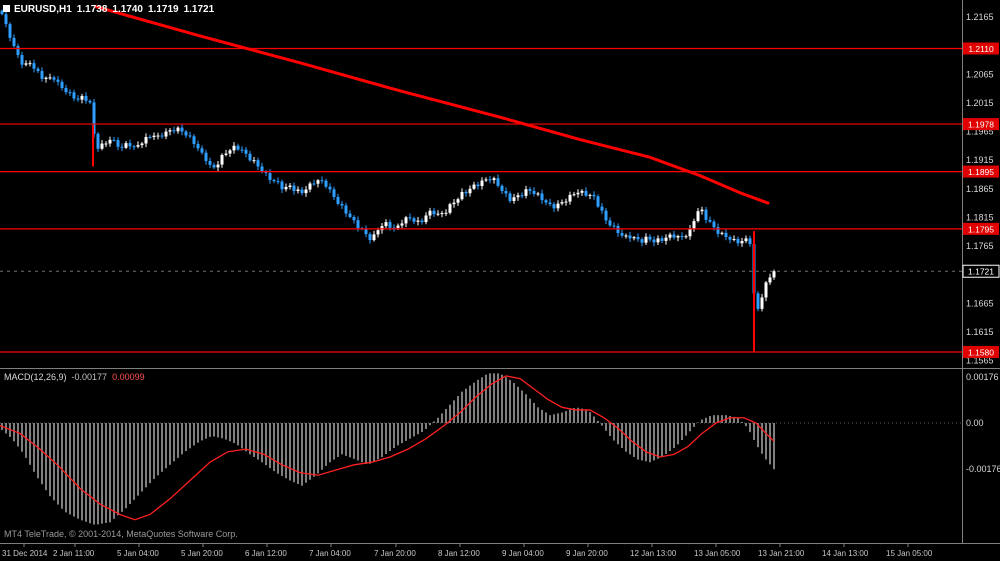 The height and width of the screenshot is (561, 1000). What do you see at coordinates (981, 172) in the screenshot?
I see `price-level-badge-text: 1.1895` at bounding box center [981, 172].